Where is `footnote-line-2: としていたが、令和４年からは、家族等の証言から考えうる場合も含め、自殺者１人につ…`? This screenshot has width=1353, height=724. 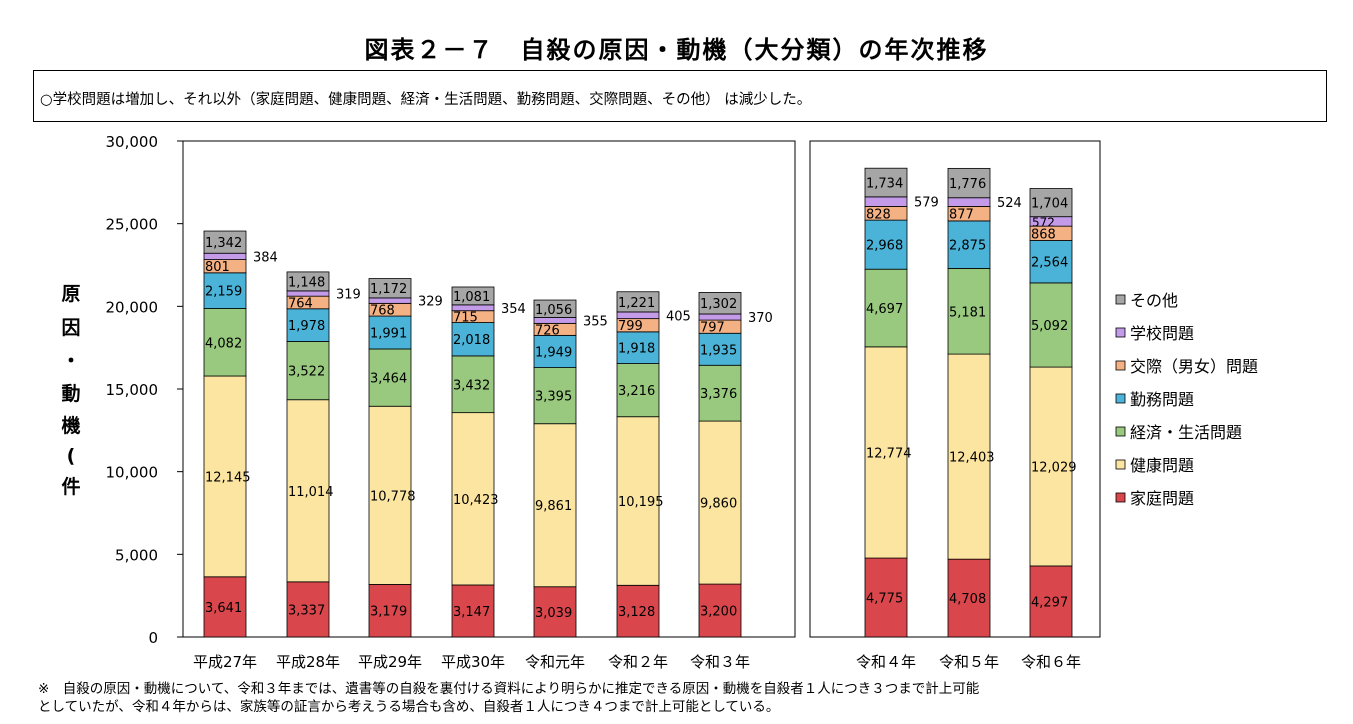 footnote-line-2: としていたが、令和４年からは、家族等の証言から考えうる場合も含め、自殺者１人につ… is located at coordinates (409, 707).